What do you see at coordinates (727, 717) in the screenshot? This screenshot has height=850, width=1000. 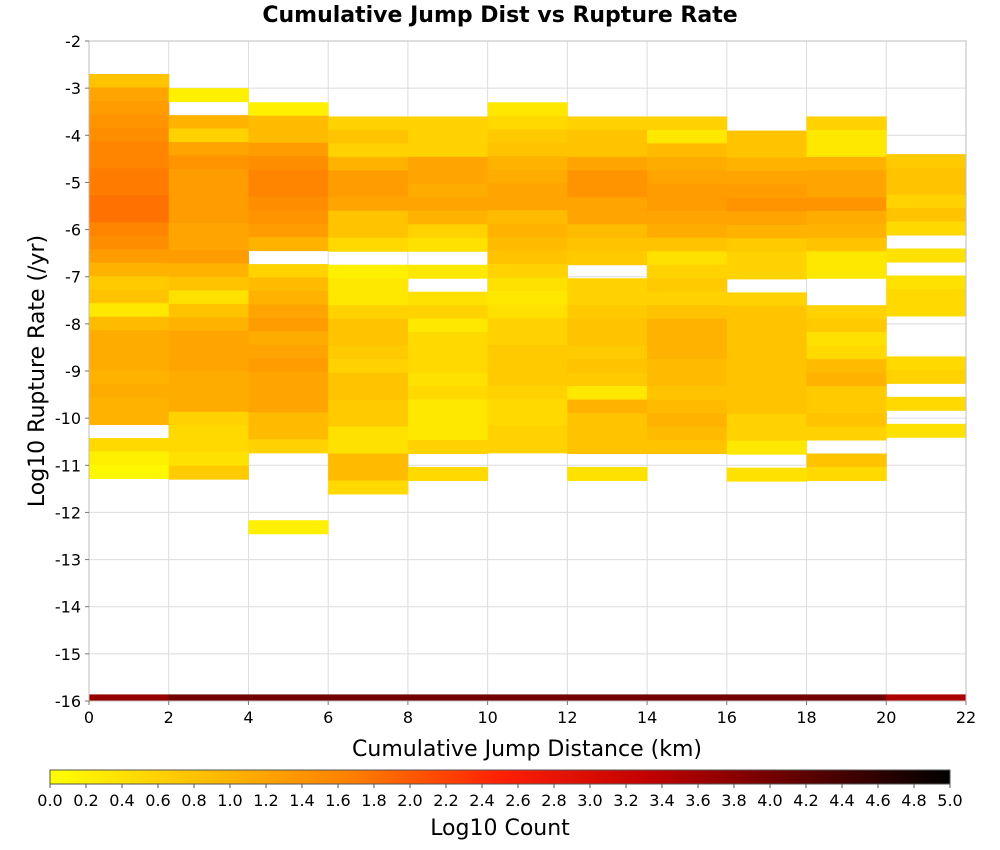 I see `x-tick-label: 16` at bounding box center [727, 717].